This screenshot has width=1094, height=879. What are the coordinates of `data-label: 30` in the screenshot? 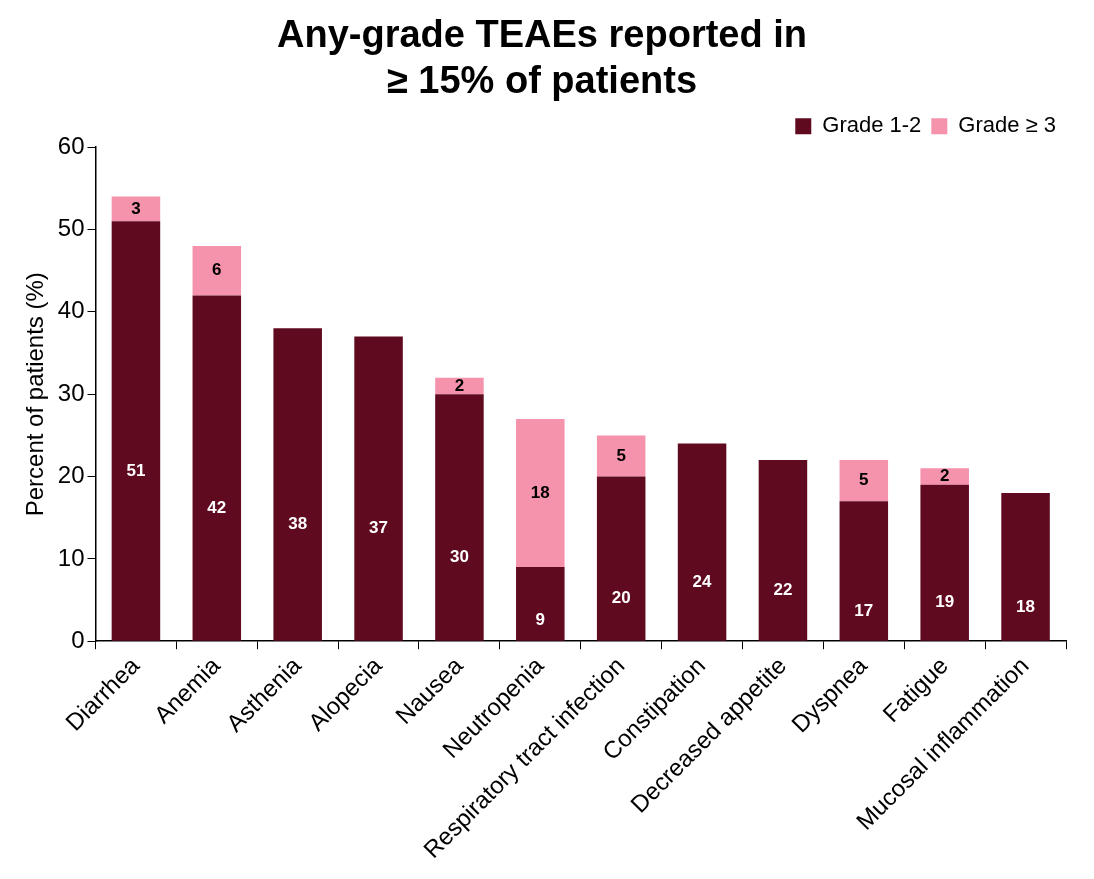 It's located at (459, 557).